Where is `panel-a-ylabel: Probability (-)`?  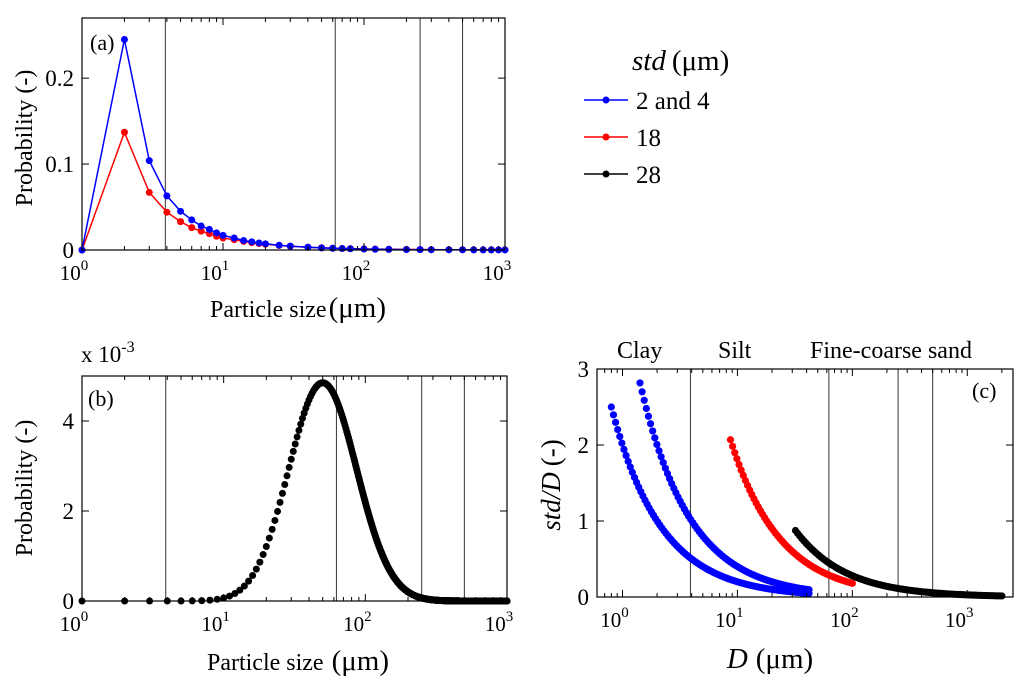
panel-a-ylabel: Probability (-) is located at coordinates (25, 138).